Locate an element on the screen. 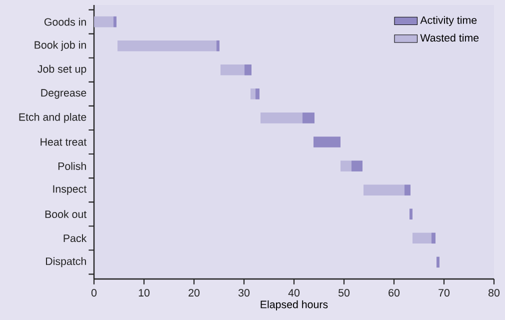  y-tick-label: Pack is located at coordinates (75, 238).